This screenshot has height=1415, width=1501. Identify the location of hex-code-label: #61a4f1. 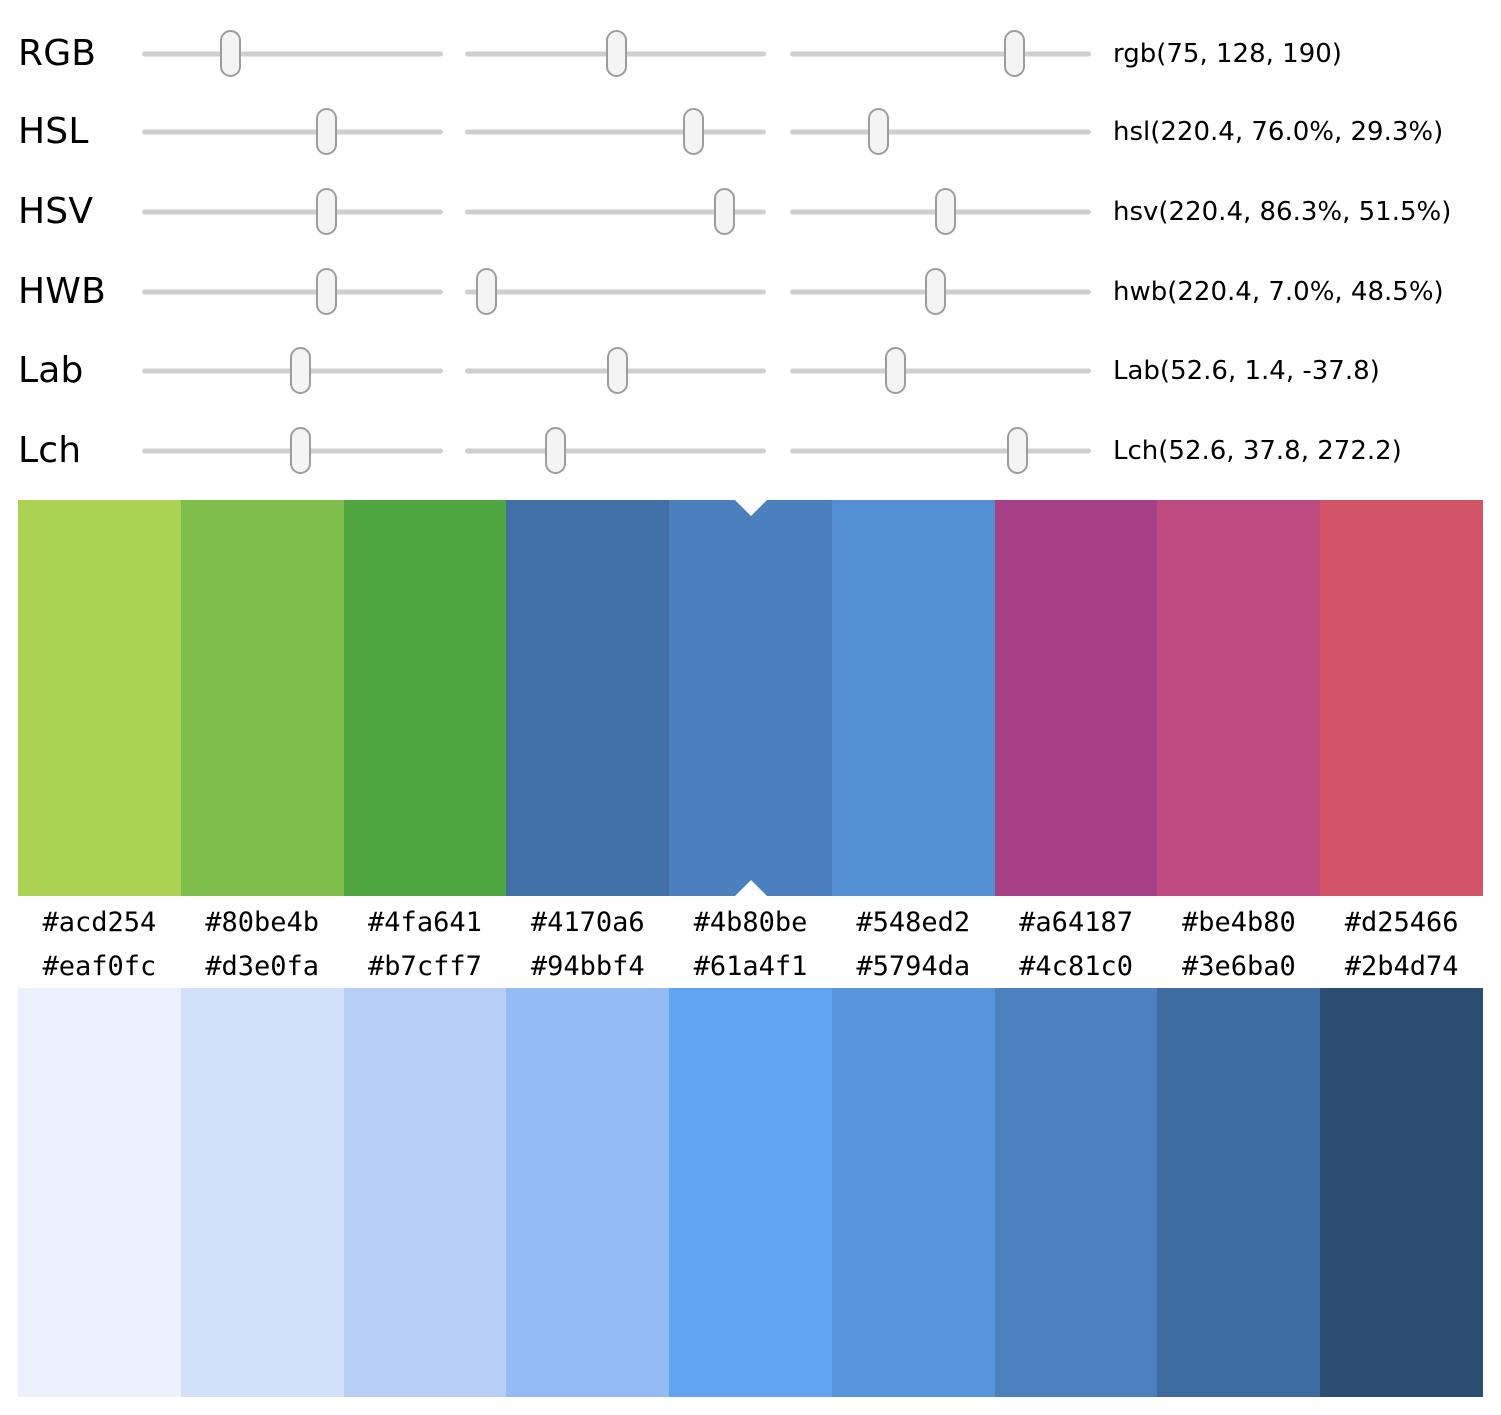
(750, 966).